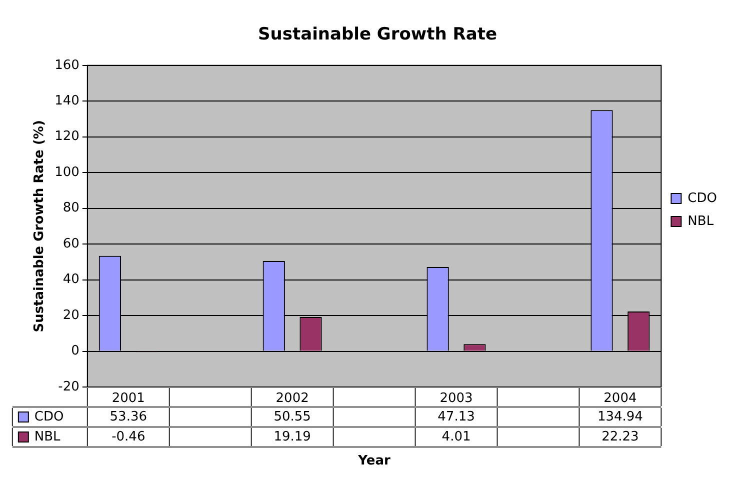 Image resolution: width=745 pixels, height=483 pixels. I want to click on data-label: 4.01, so click(456, 436).